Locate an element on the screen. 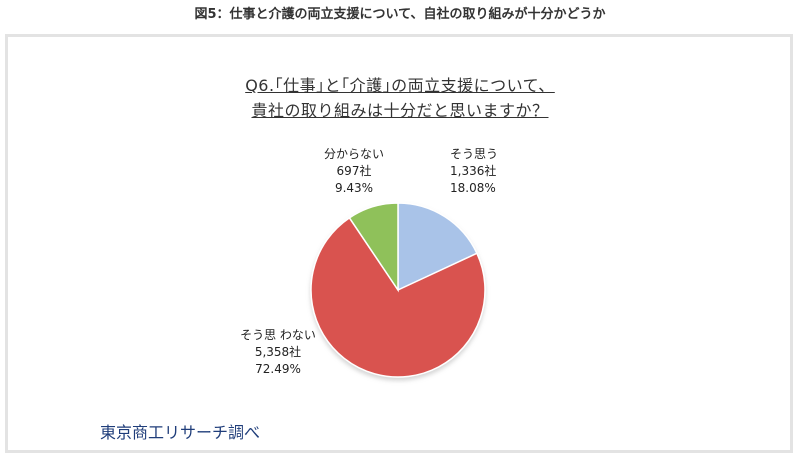 This screenshot has width=800, height=457. label-agree-name: そう思う is located at coordinates (474, 154).